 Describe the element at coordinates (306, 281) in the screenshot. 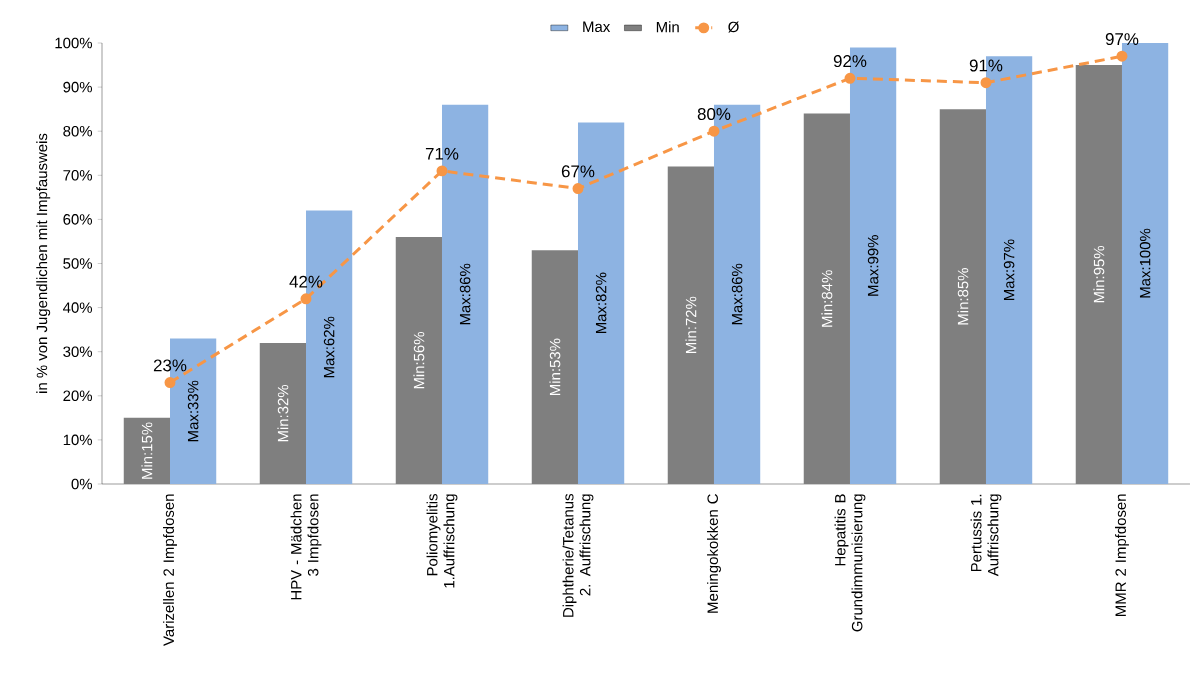

I see `data-label: 42%` at that location.